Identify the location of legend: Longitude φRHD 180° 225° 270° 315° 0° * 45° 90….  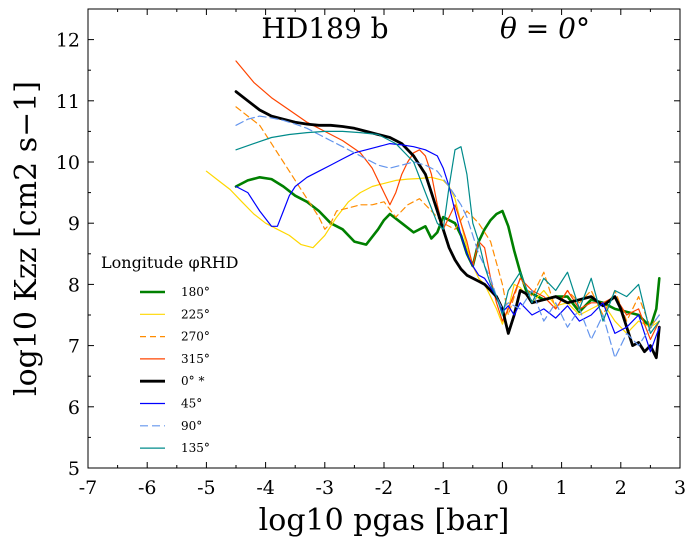
(169, 354).